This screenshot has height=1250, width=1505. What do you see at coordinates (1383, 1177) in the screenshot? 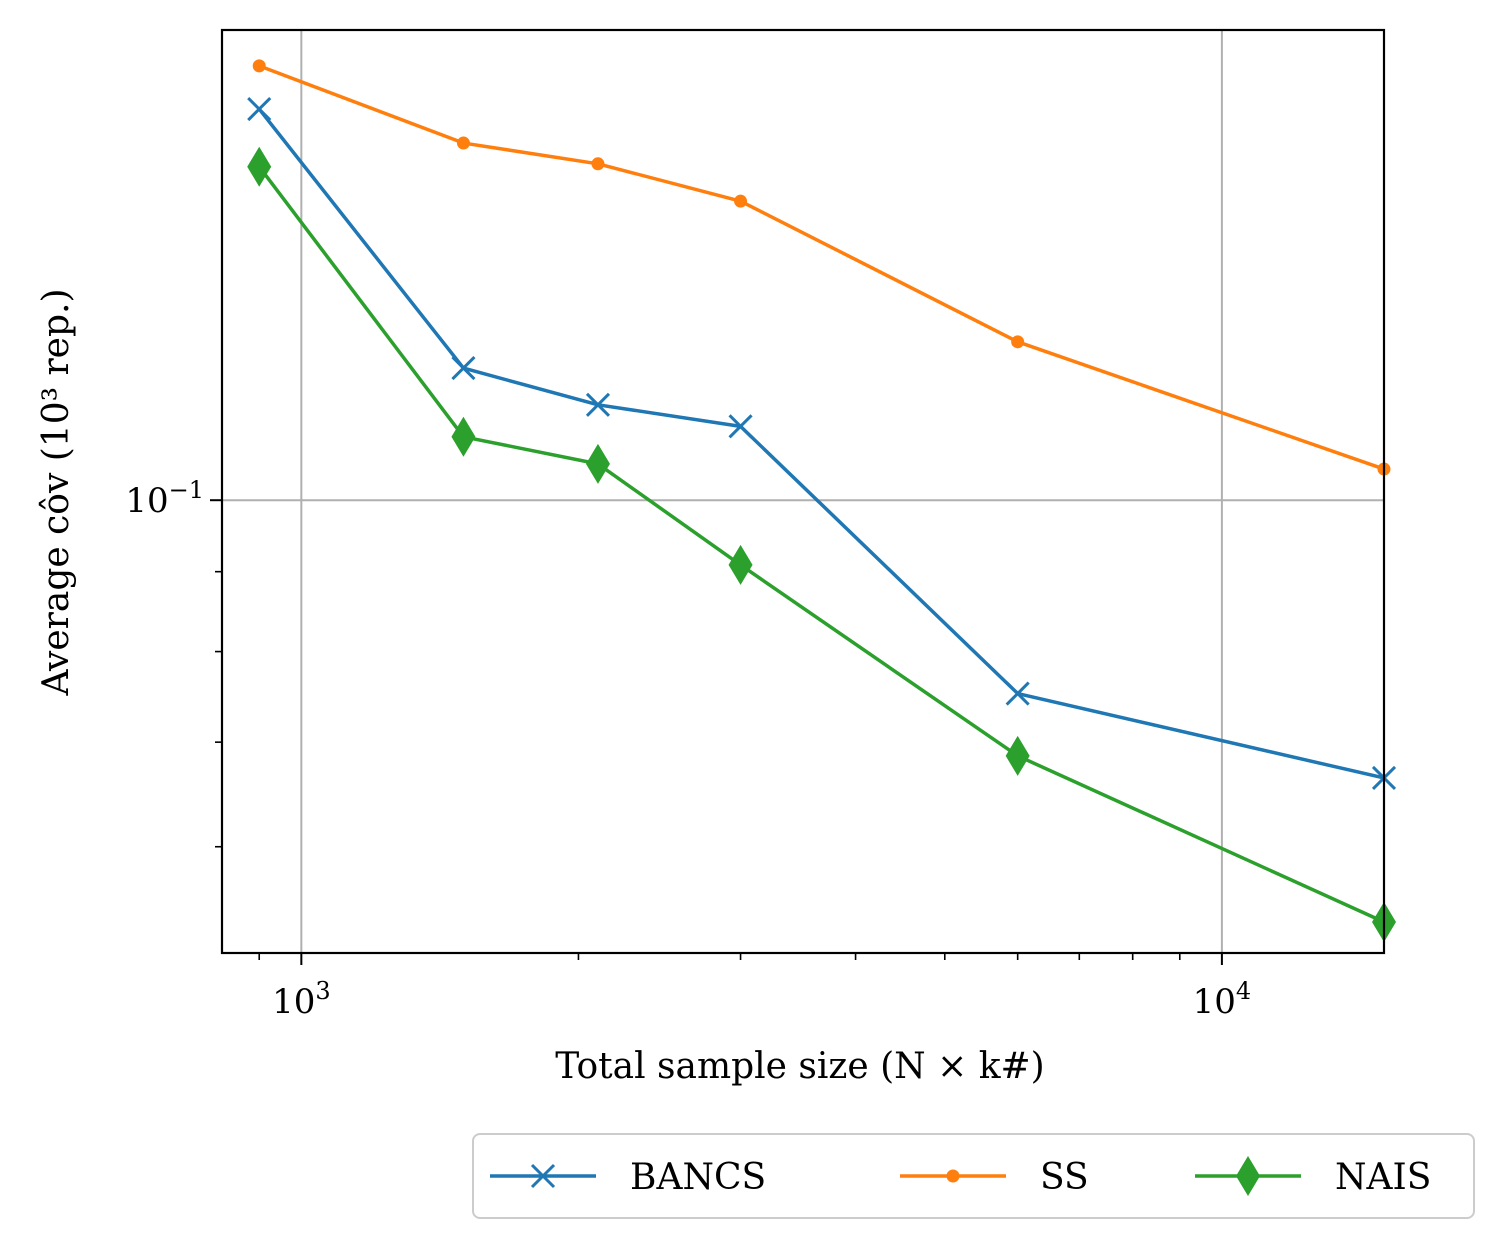
I see `legend-label-nais: NAIS` at bounding box center [1383, 1177].